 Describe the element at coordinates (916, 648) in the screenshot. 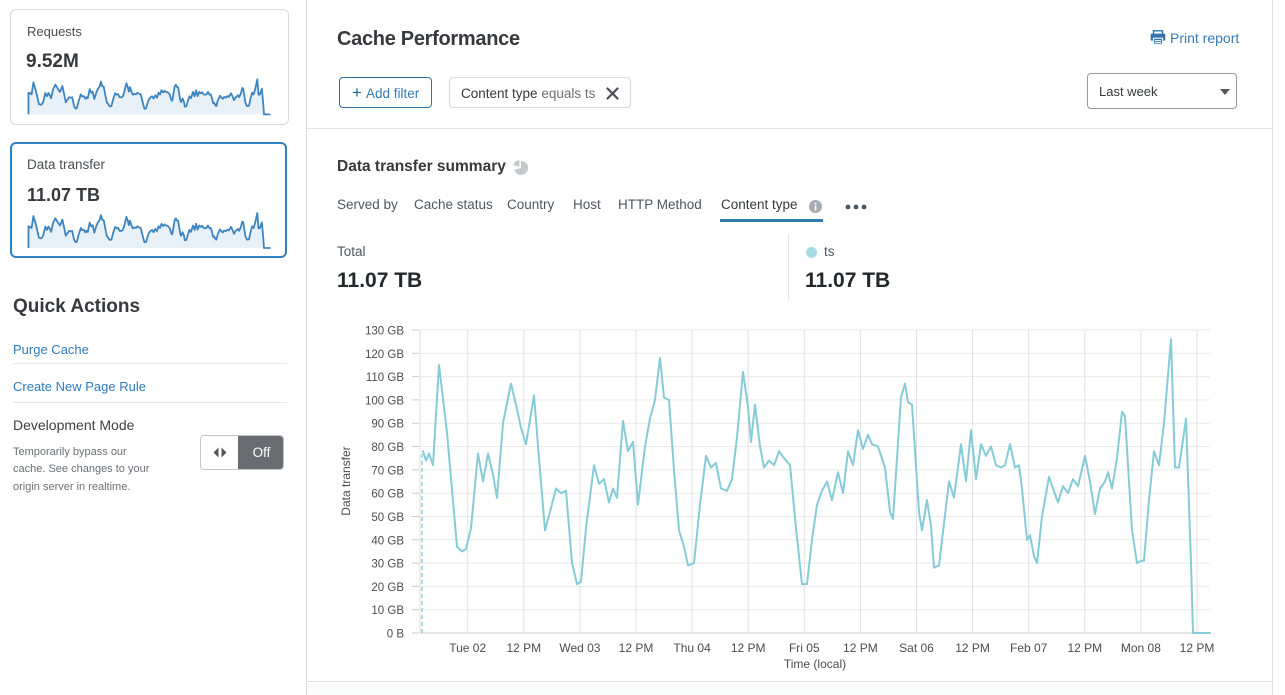

I see `svg-text: Sat 06` at that location.